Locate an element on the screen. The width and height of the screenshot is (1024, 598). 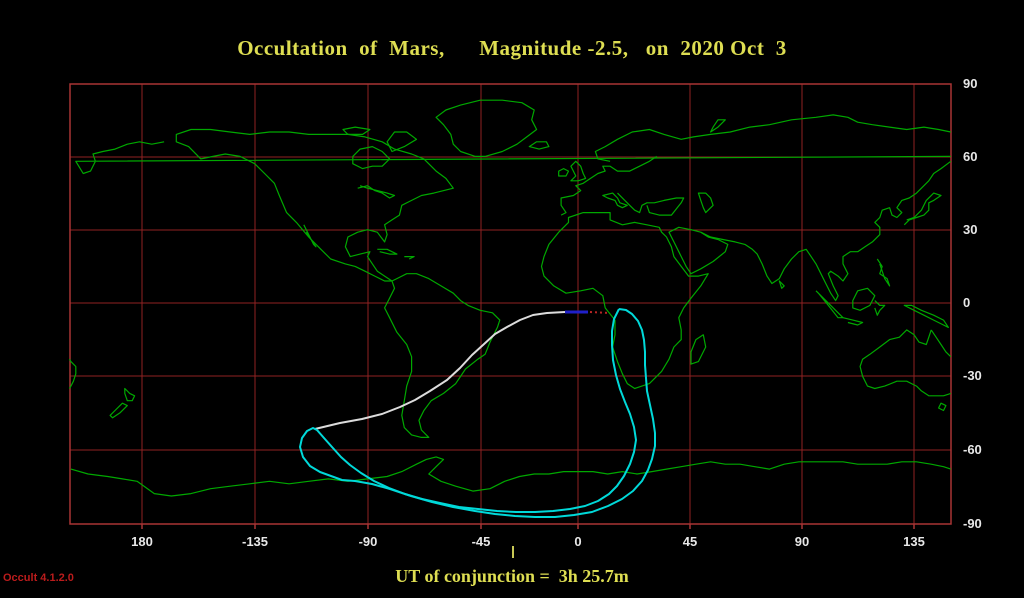
coast-chukotka-kamchatka is located at coordinates (513, 158).